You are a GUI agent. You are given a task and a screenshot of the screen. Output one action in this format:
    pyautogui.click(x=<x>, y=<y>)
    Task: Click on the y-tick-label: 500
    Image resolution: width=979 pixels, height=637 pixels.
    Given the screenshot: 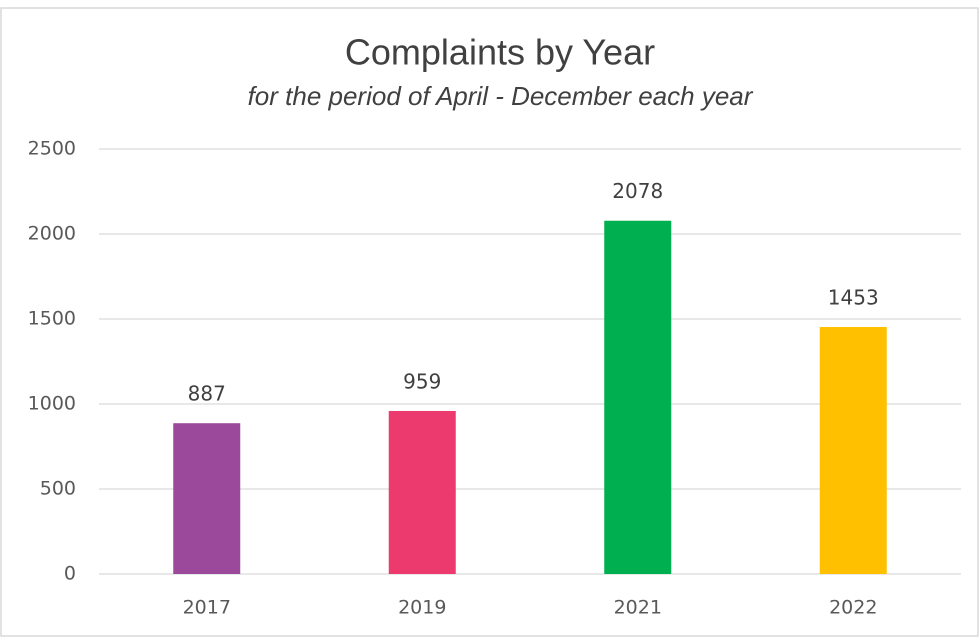 What is the action you would take?
    pyautogui.click(x=58, y=489)
    